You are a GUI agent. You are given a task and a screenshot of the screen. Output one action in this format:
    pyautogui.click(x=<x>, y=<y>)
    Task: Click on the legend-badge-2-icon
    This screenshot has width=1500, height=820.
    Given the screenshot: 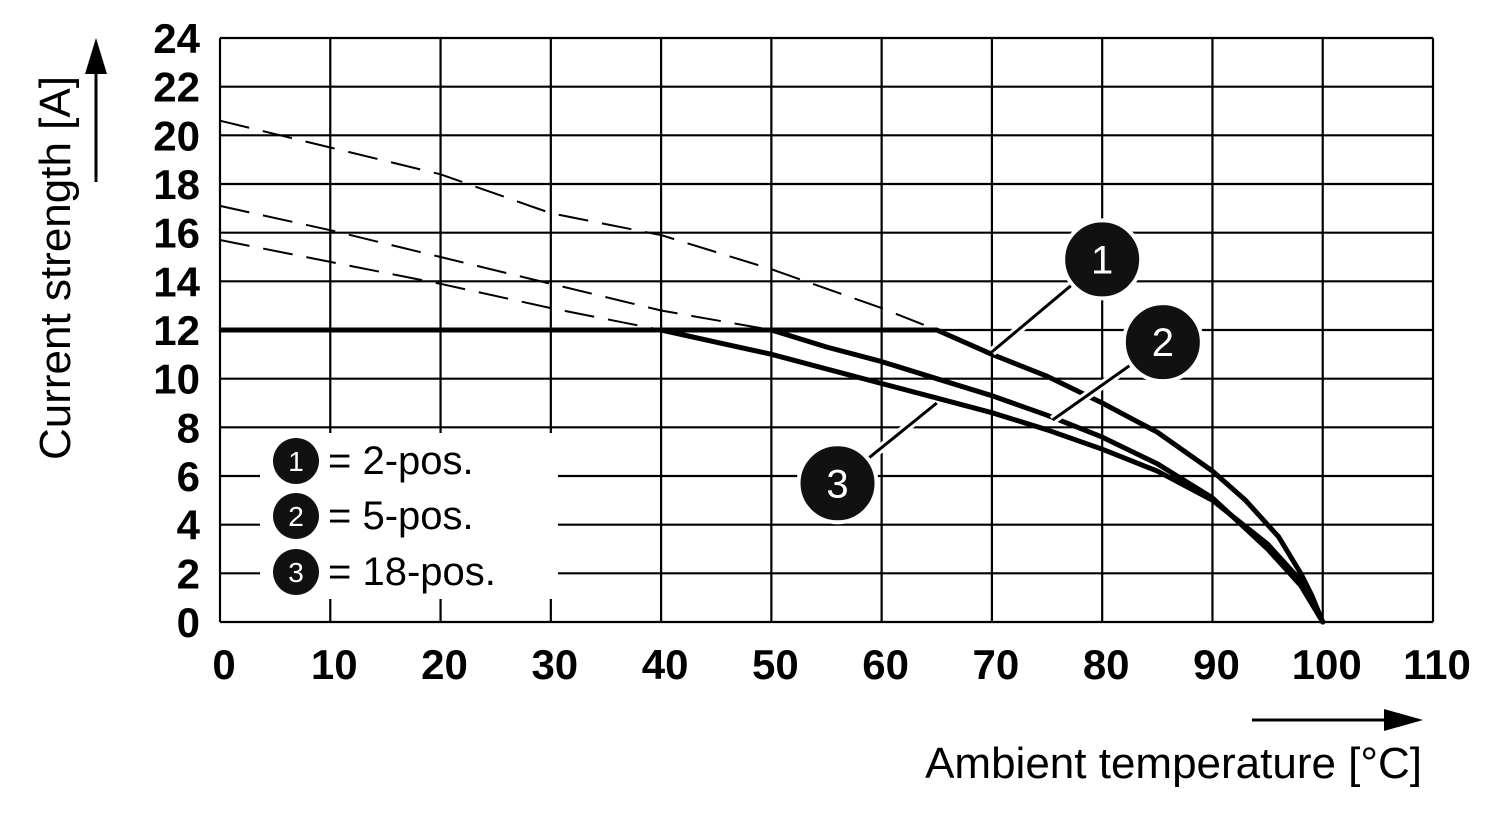 What is the action you would take?
    pyautogui.click(x=296, y=516)
    